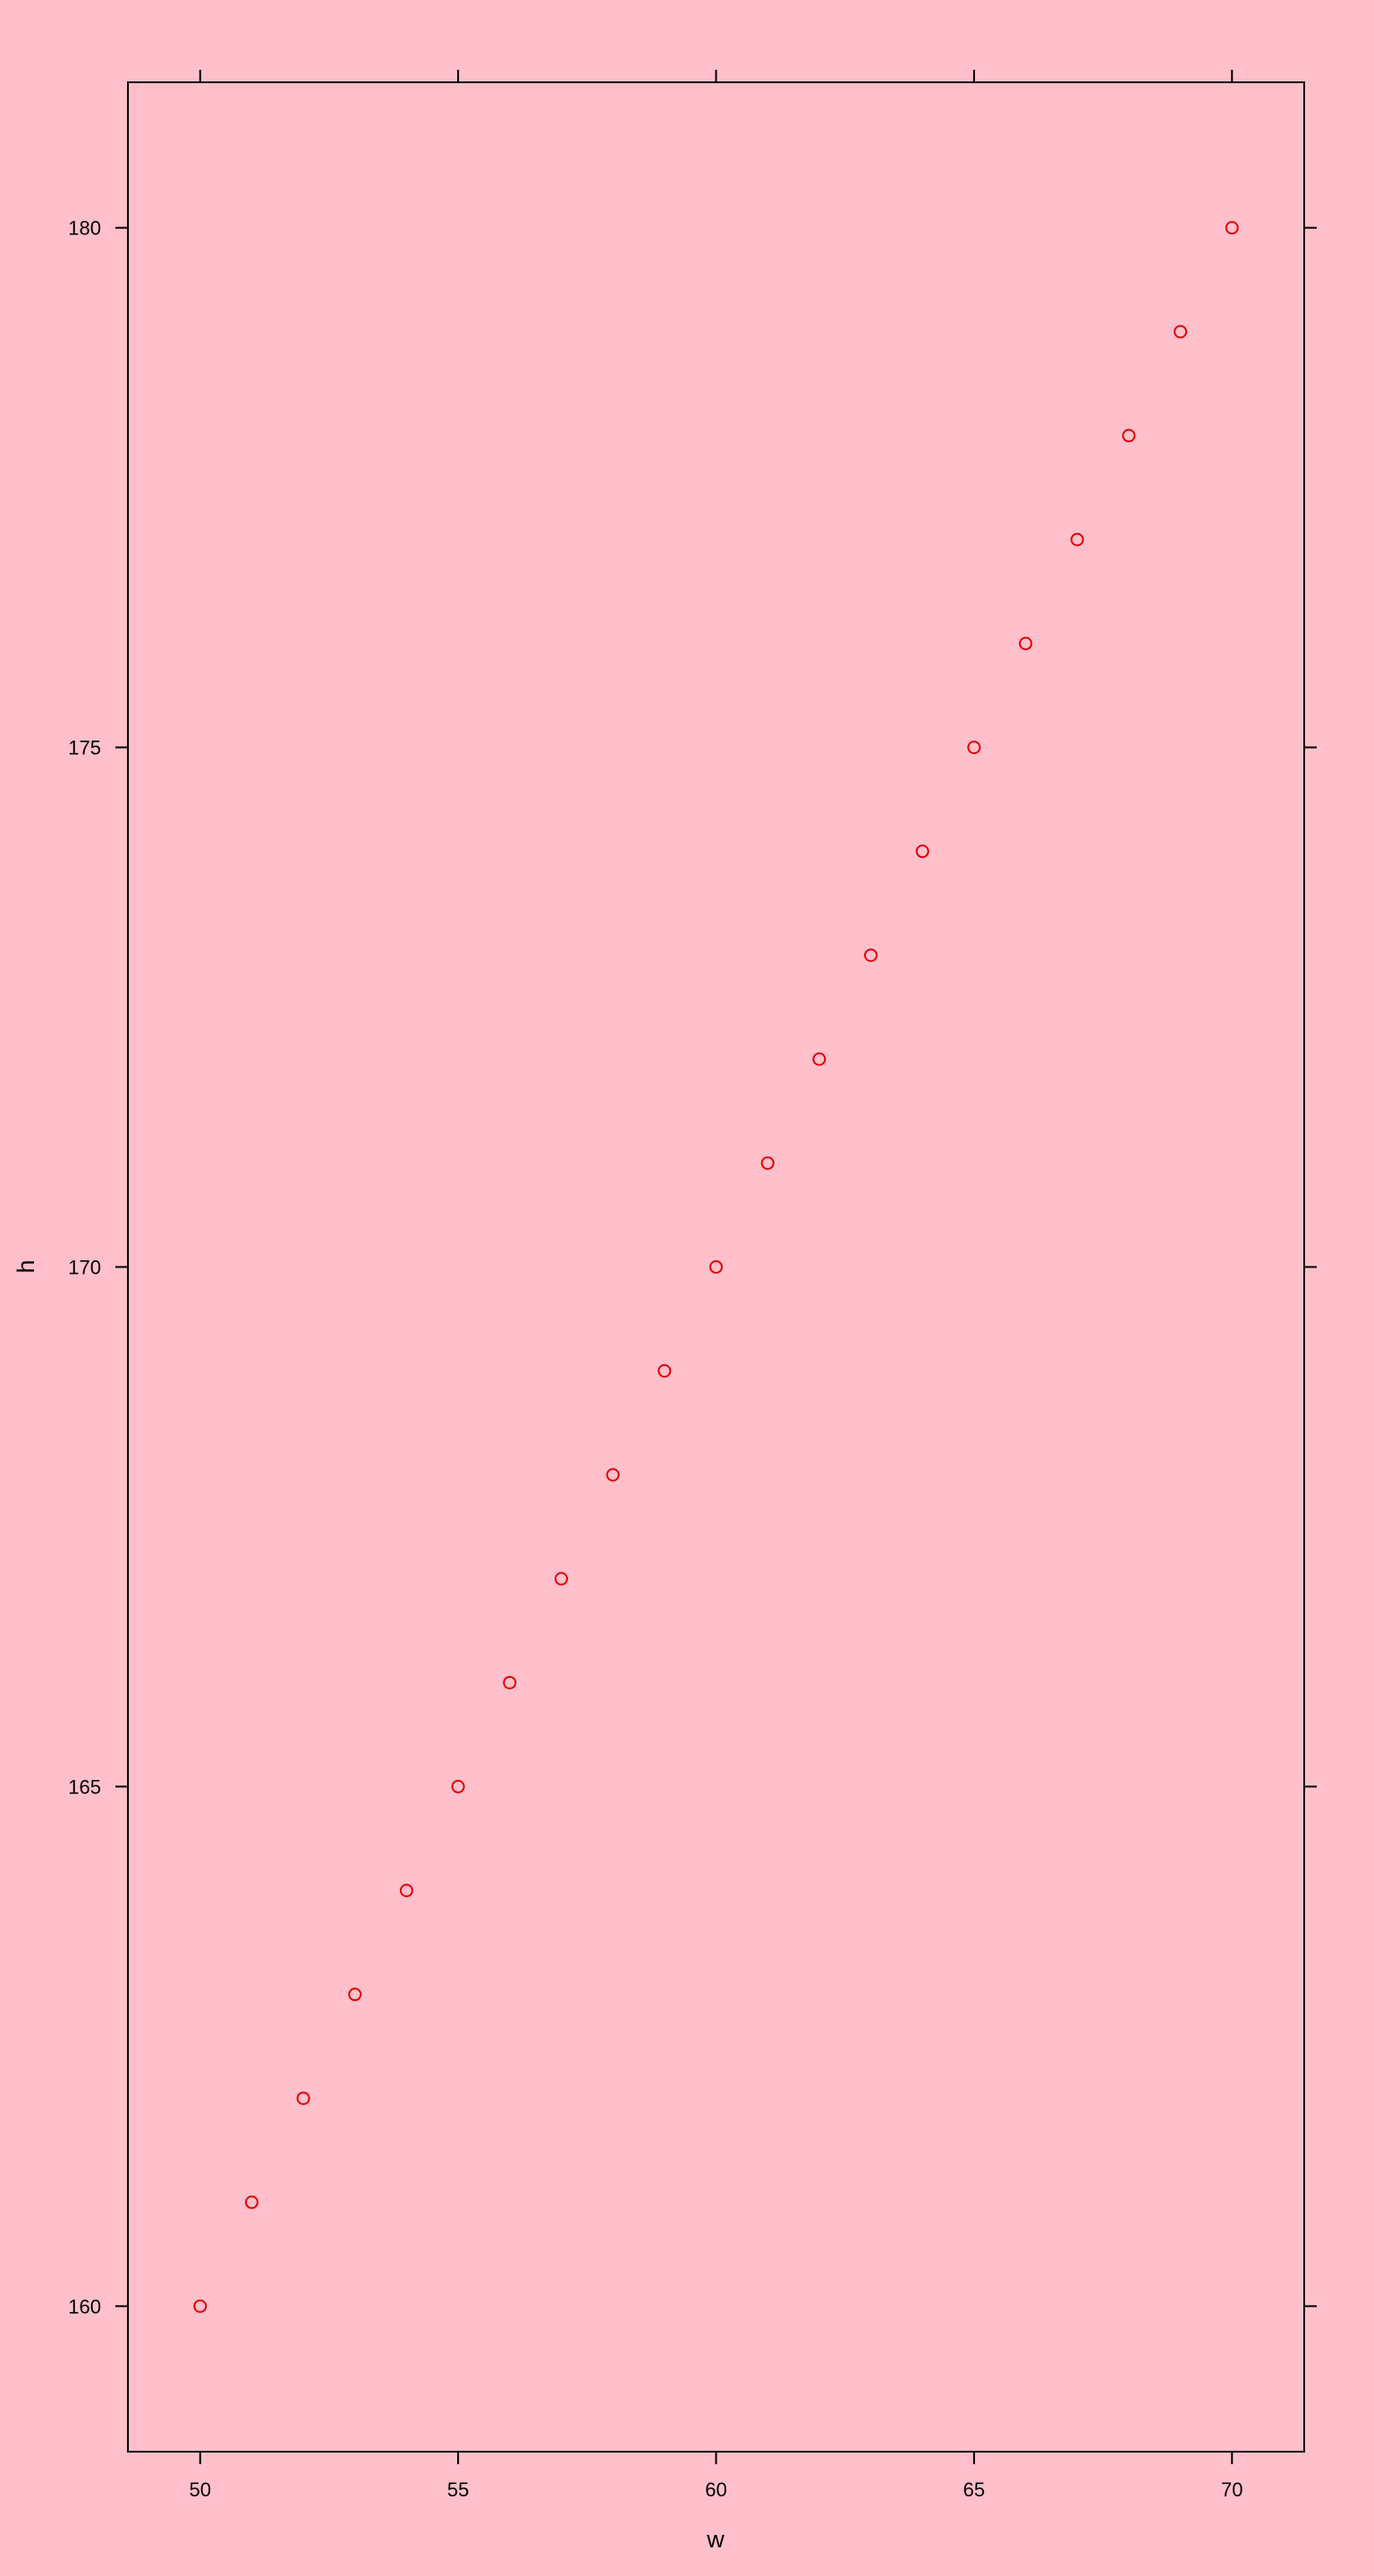 The height and width of the screenshot is (2576, 1374). Describe the element at coordinates (84, 1786) in the screenshot. I see `y-tick-label: 165` at that location.